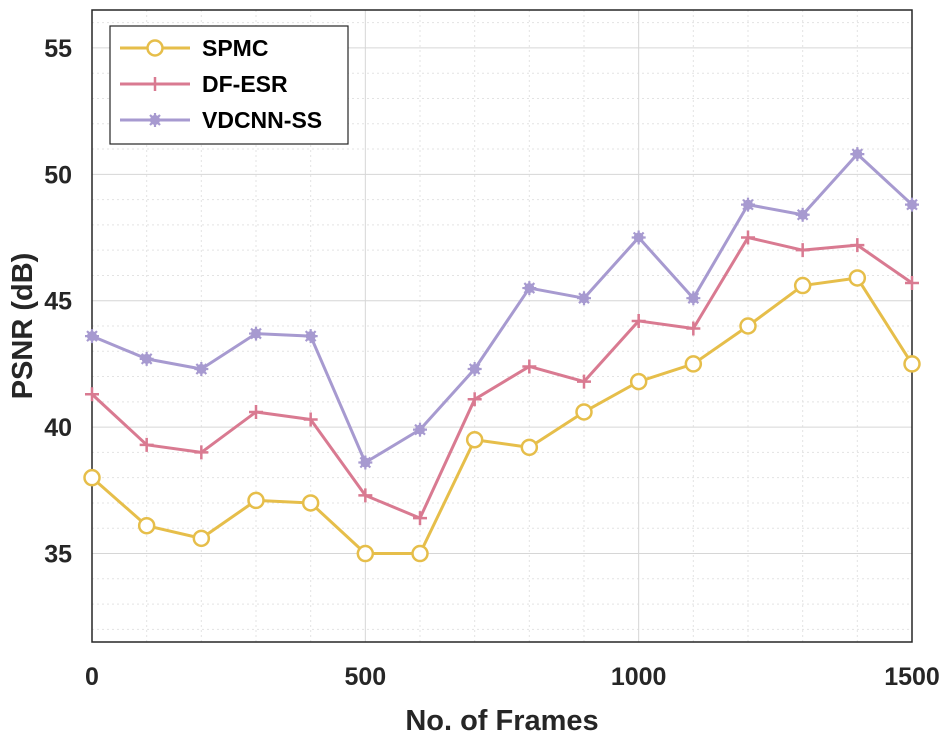  I want to click on x-tick-label: 1500, so click(912, 677).